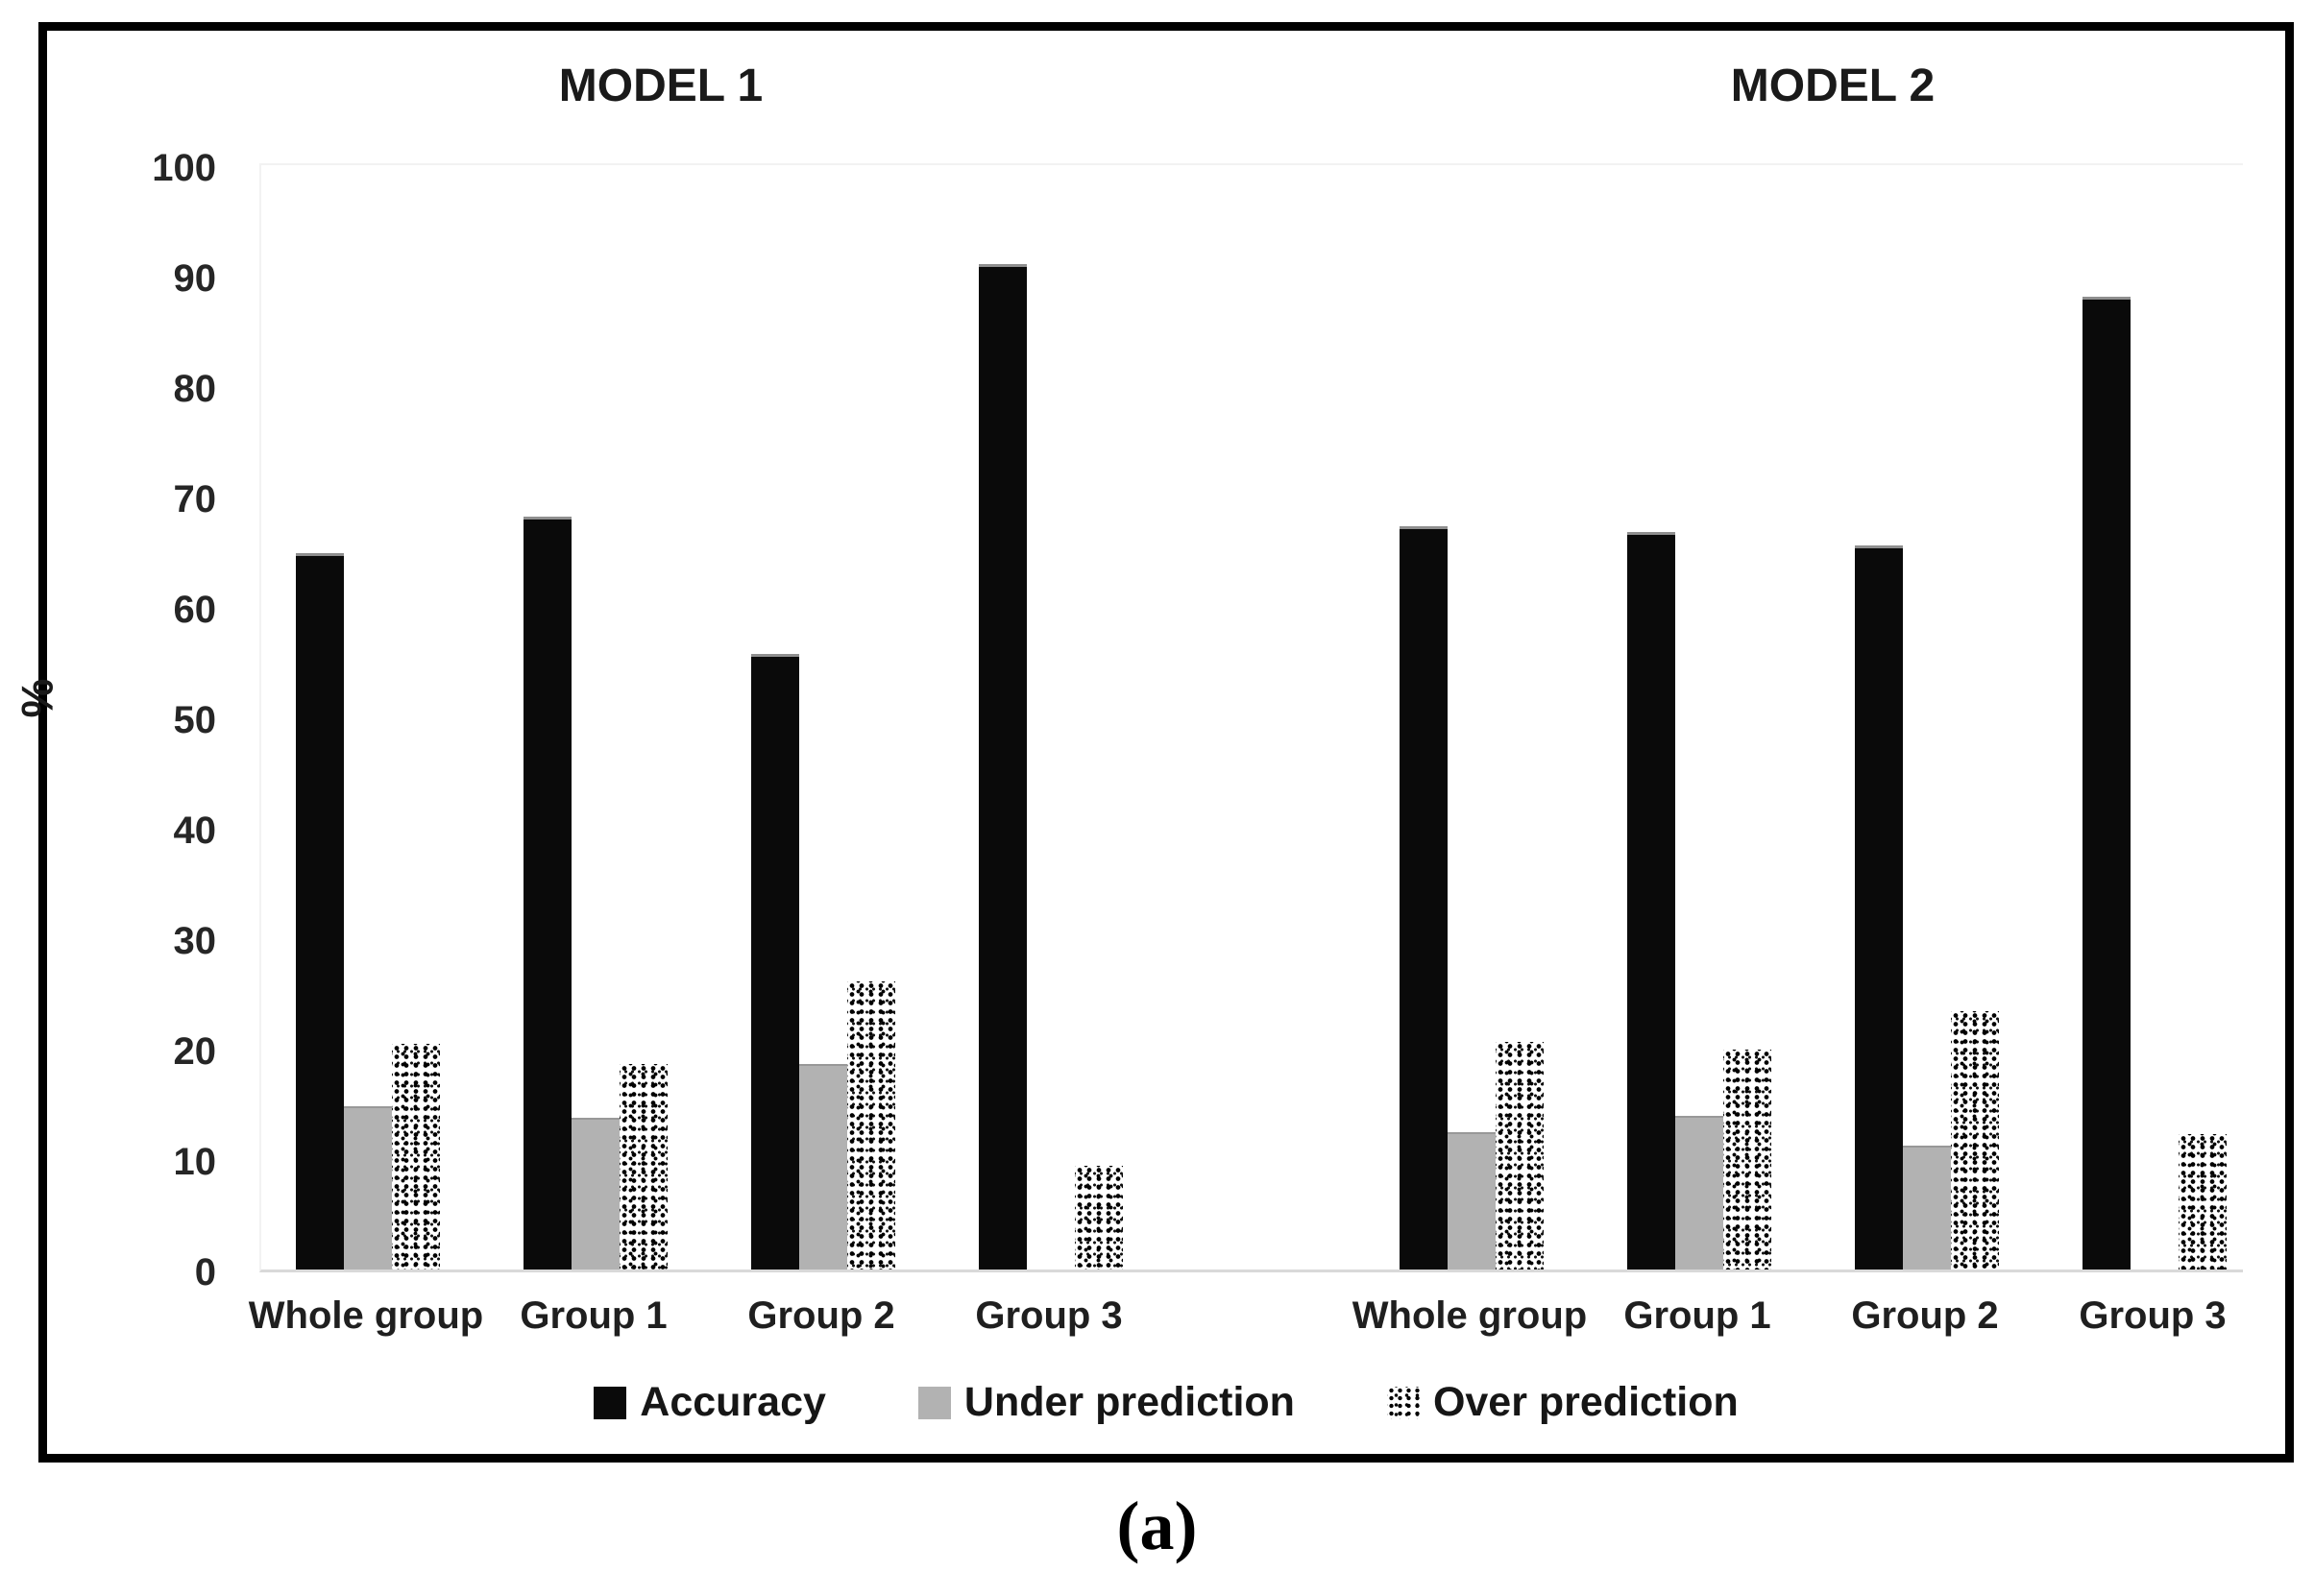 This screenshot has width=2314, height=1596. Describe the element at coordinates (733, 1402) in the screenshot. I see `legend-label-accuracy: Accuracy` at that location.